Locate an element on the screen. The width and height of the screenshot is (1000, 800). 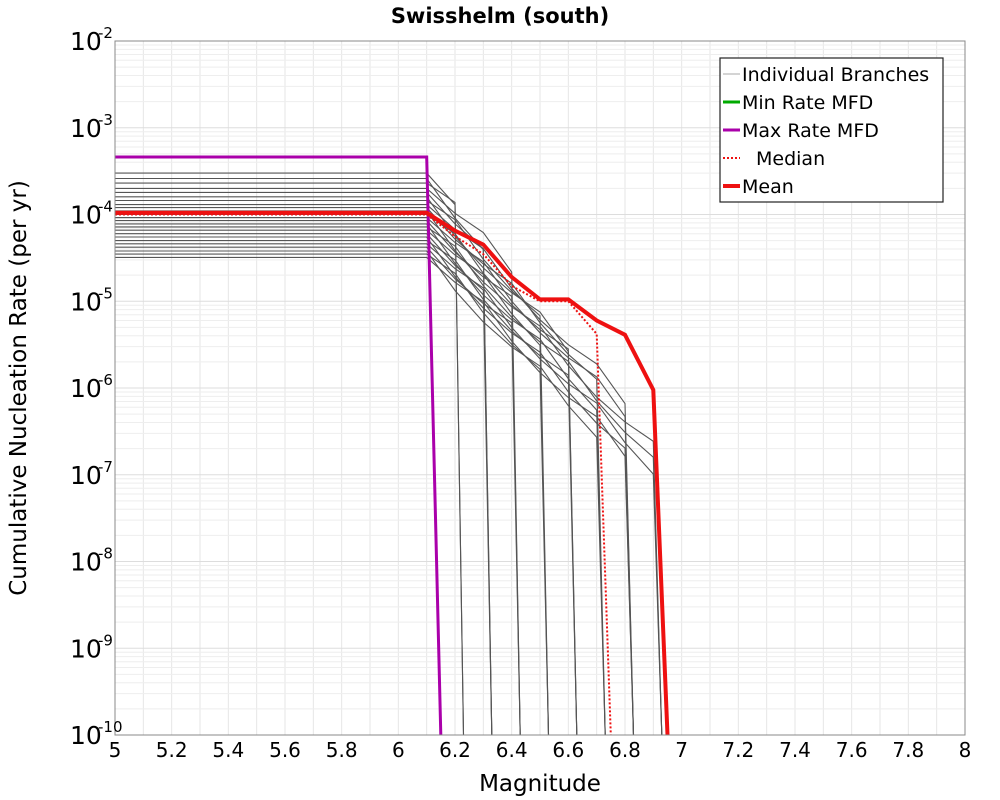
x-tick-label: 7.6 is located at coordinates (852, 750).